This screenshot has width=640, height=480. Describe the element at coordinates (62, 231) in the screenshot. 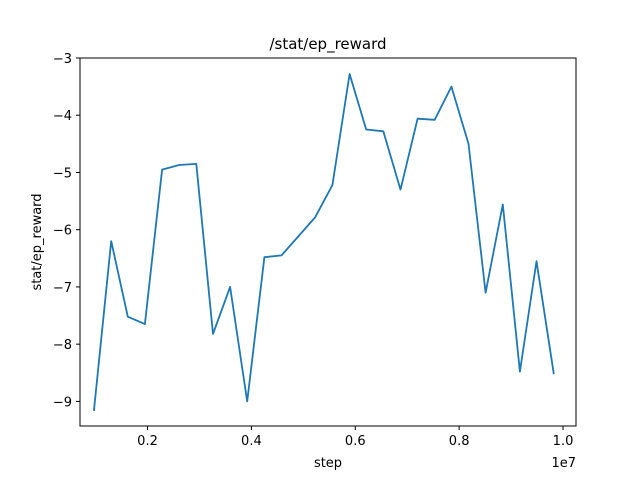

I see `y-tick-label: −6` at that location.